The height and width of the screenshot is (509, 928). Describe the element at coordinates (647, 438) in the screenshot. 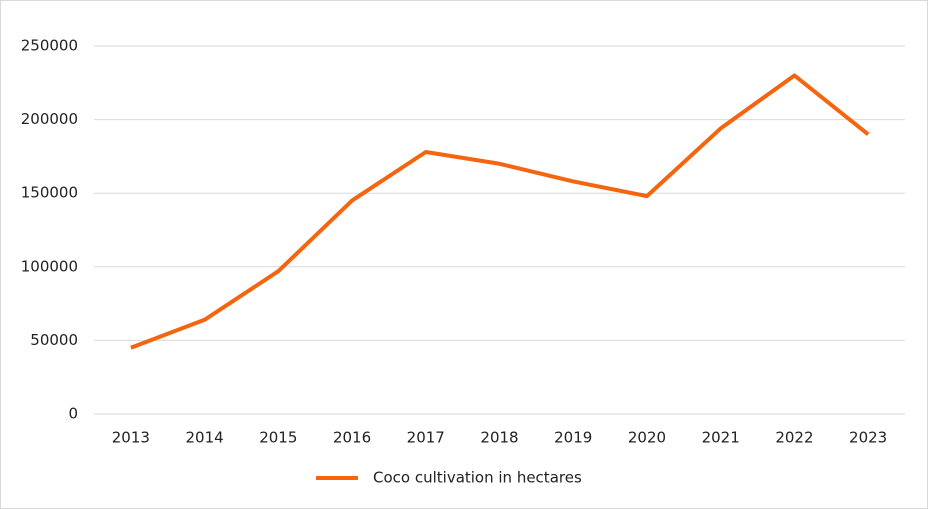

I see `x-tick-label: 2020` at that location.